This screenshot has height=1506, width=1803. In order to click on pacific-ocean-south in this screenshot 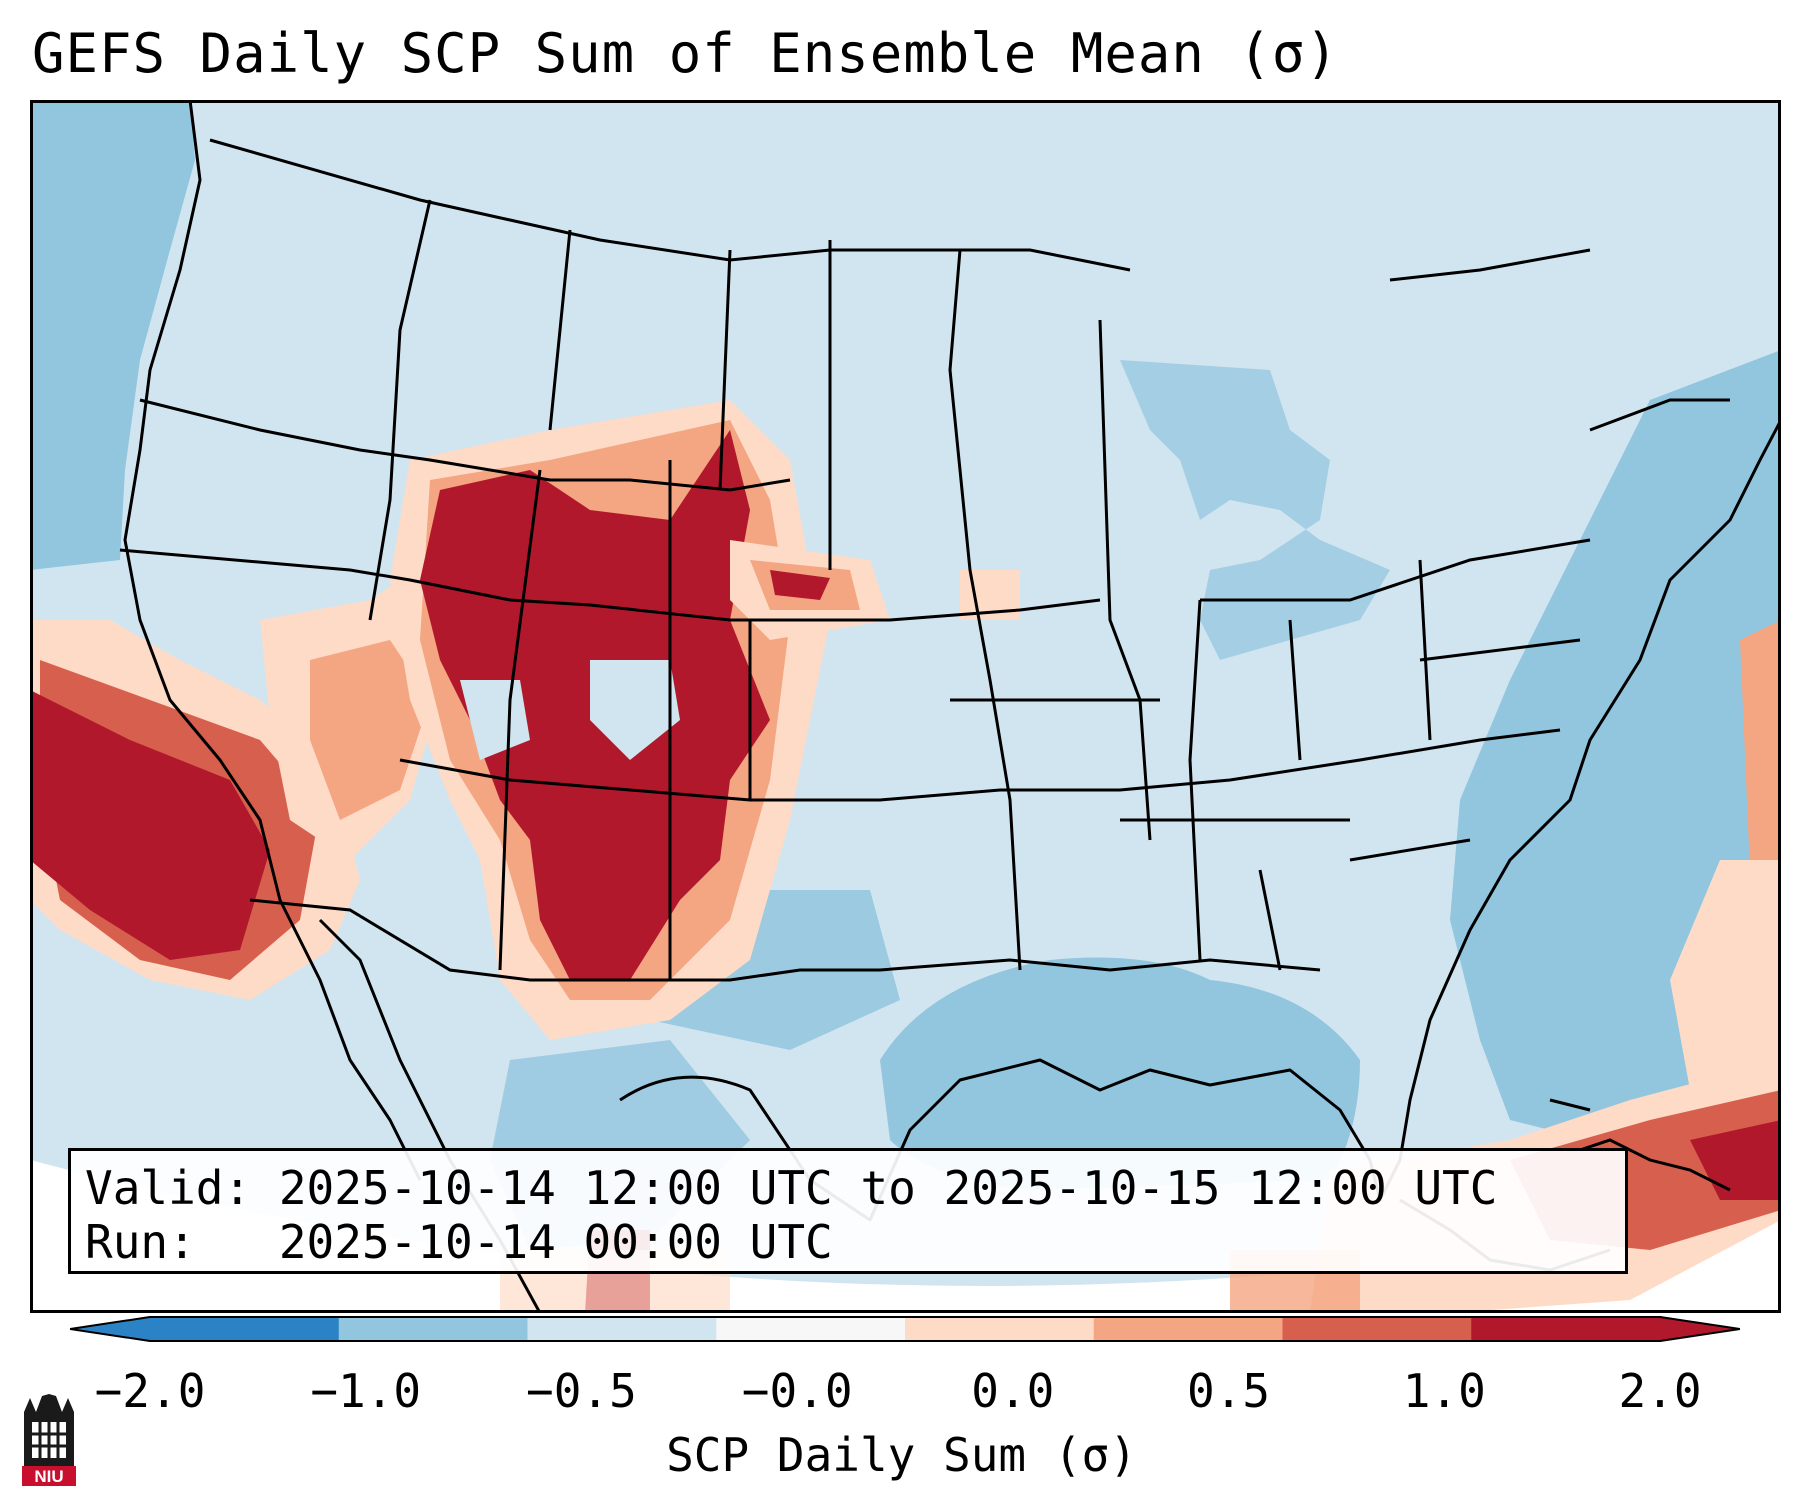, I will do `click(50, 1075)`.